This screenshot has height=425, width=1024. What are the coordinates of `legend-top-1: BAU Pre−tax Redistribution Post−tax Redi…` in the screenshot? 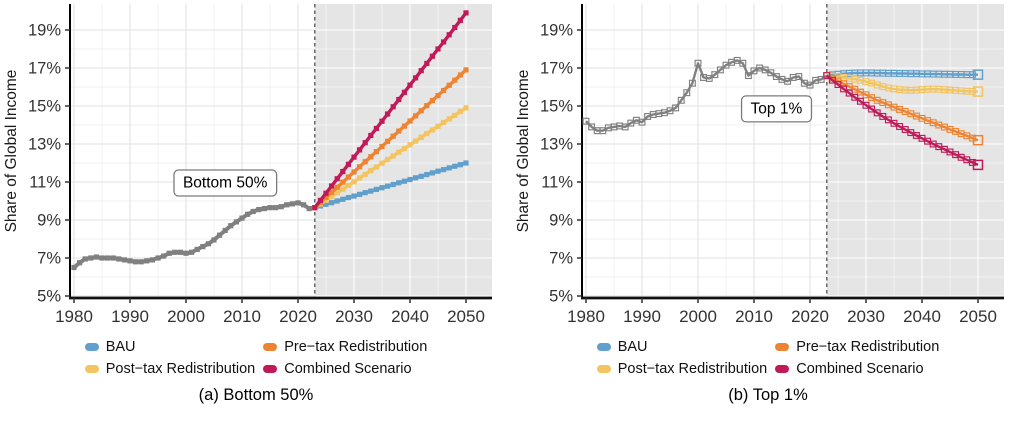 It's located at (768, 358).